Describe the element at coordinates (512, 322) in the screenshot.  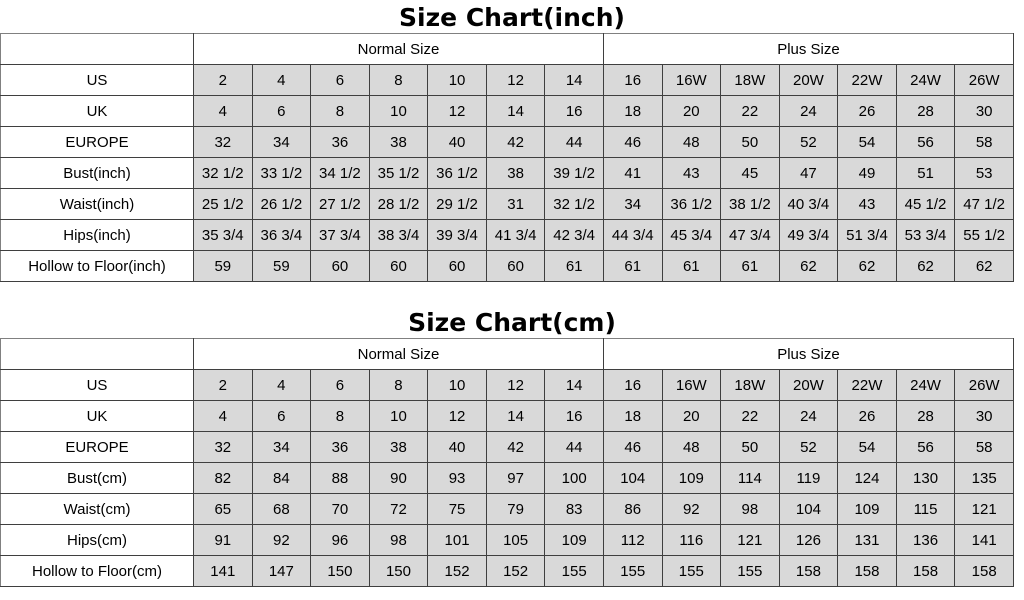
I see `chart-title-cm: Size Chart(cm)` at that location.